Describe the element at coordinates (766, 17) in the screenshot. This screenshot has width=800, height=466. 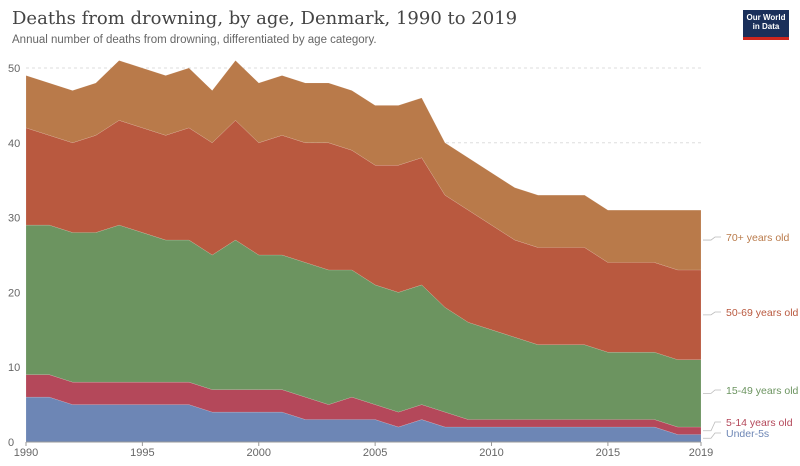
I see `logo-line-1: Our World` at that location.